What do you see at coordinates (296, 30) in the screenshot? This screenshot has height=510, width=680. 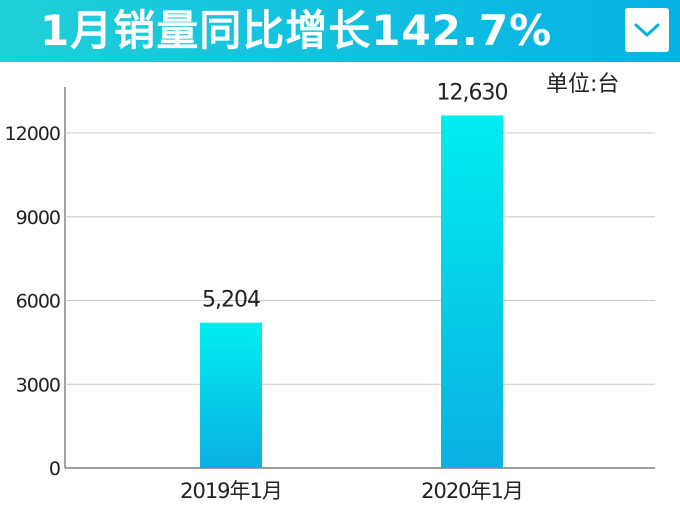 I see `page-title: 1月销量同比增长142.7%` at bounding box center [296, 30].